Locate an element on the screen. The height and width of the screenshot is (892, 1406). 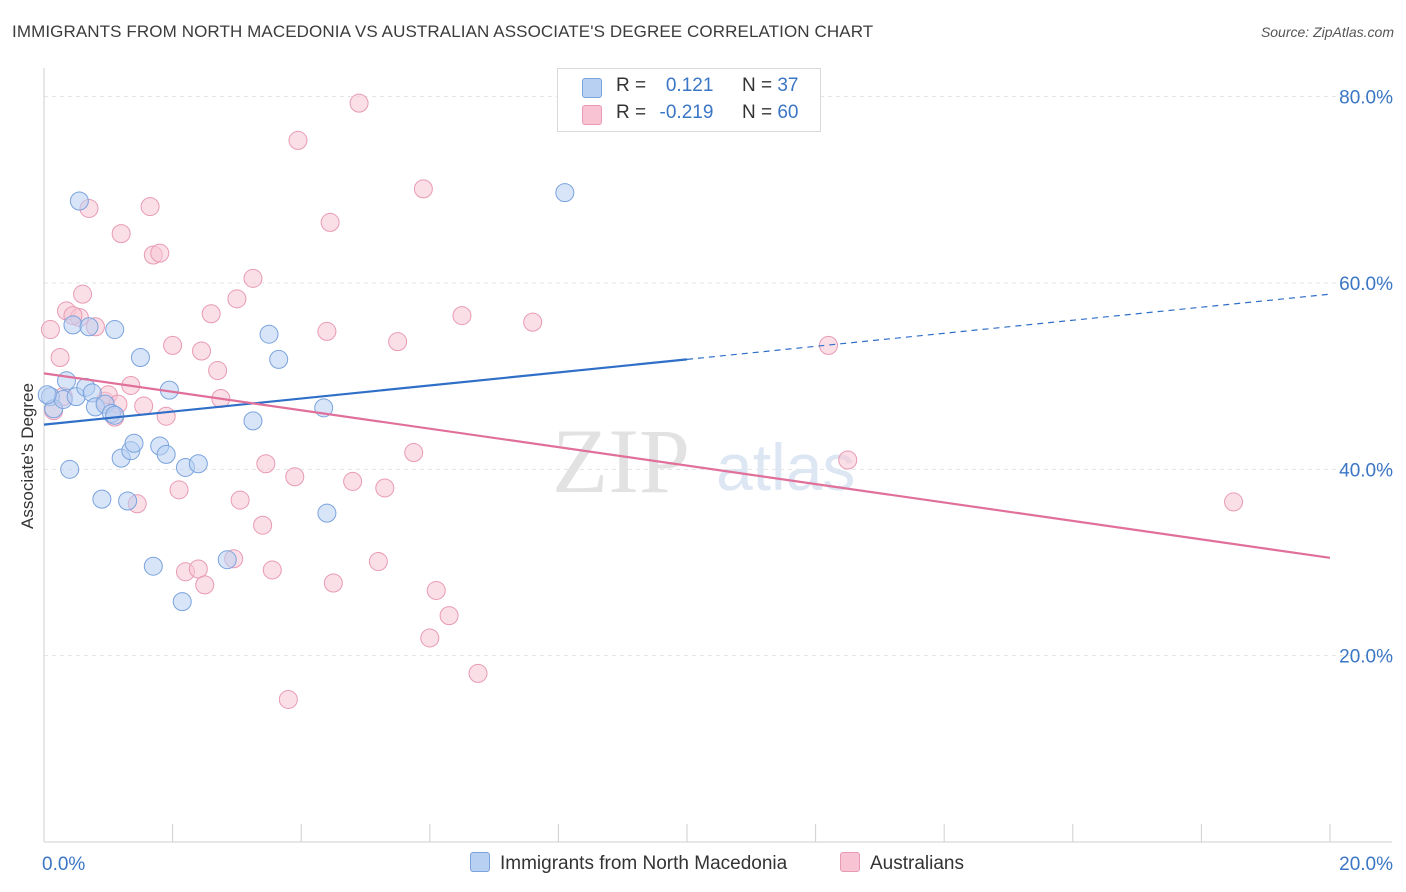
watermark-atlas: atlas is located at coordinates (785, 467).